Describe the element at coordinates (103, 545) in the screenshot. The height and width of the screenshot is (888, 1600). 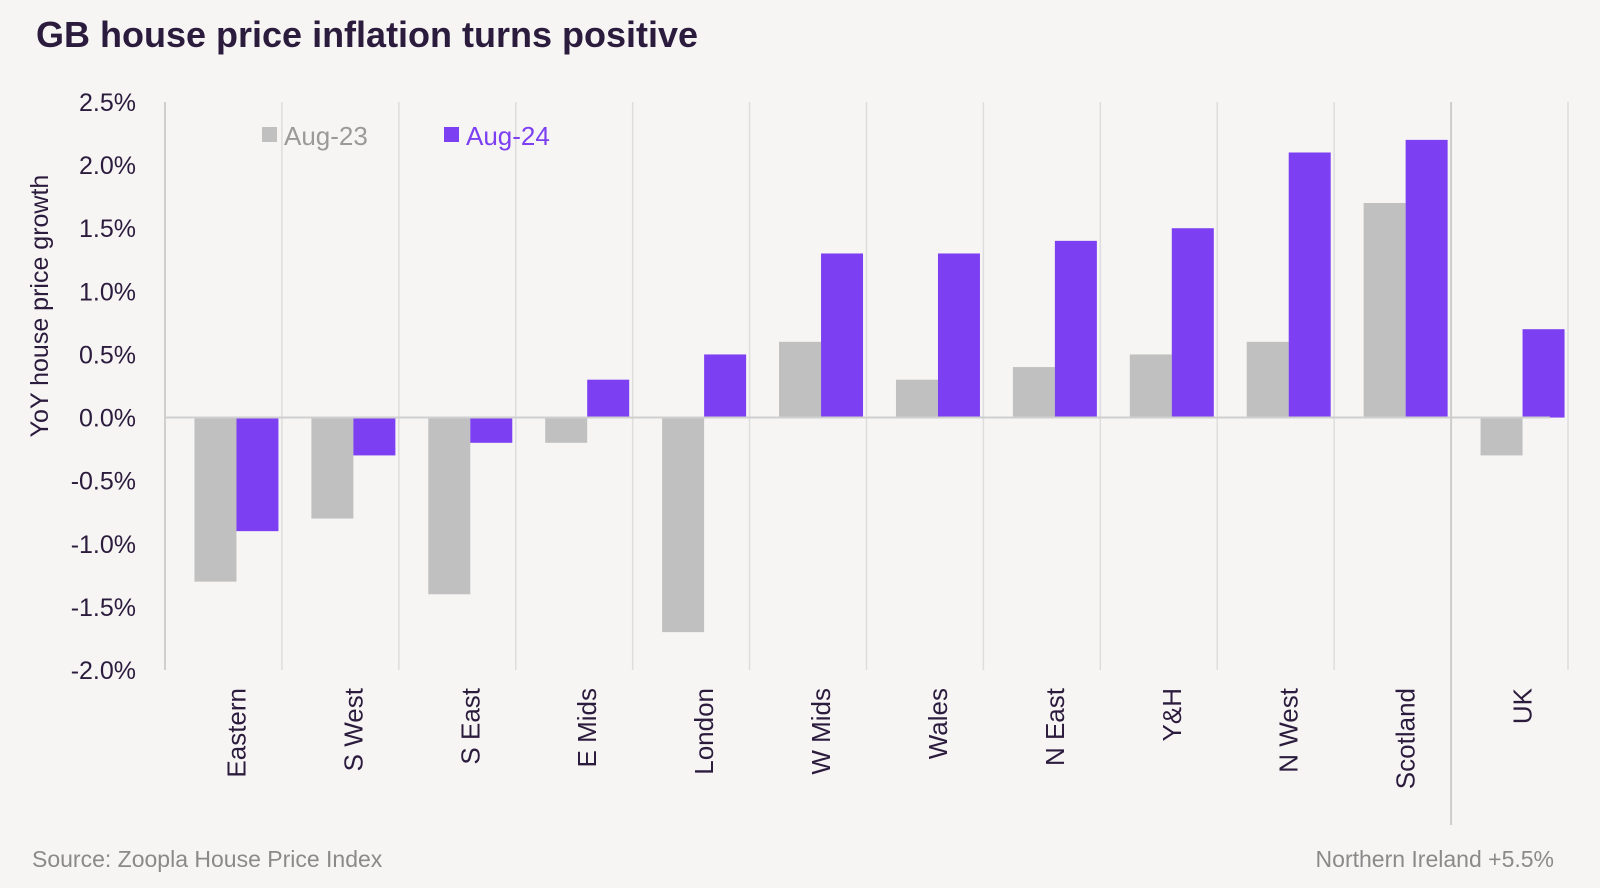
I see `y-tick-label: -1.0%` at that location.